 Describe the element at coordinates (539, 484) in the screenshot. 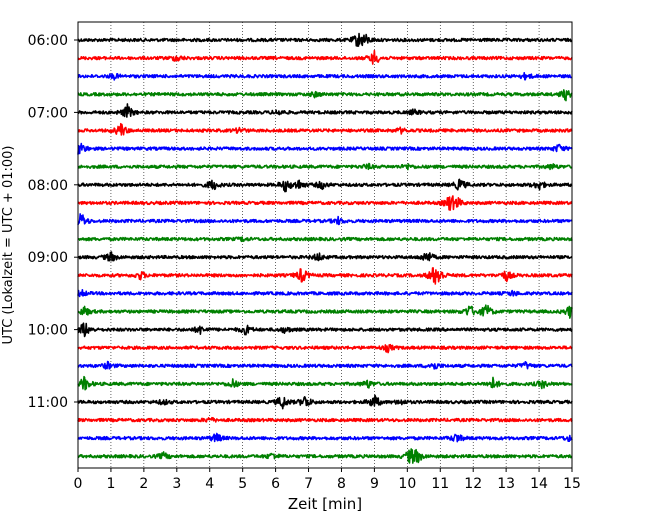

I see `x-tick-label-14: 14` at that location.